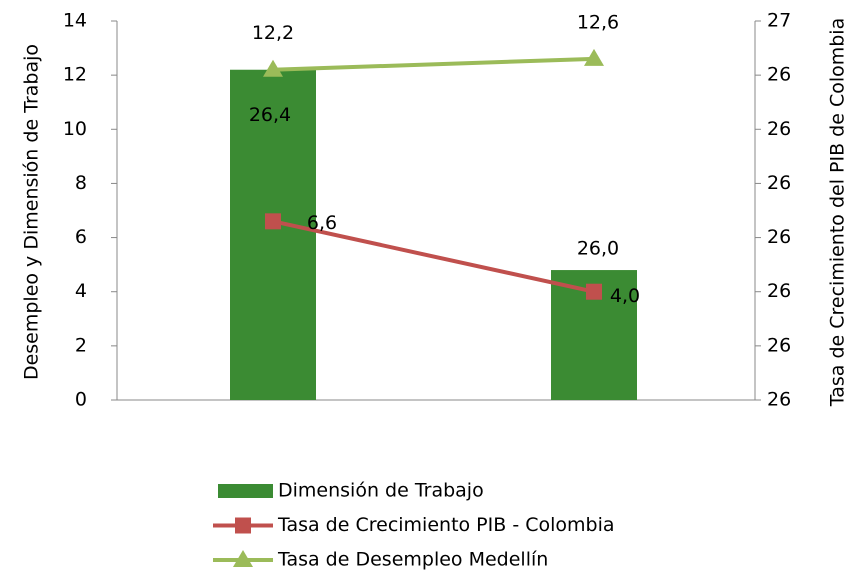 The image size is (854, 571). What do you see at coordinates (75, 129) in the screenshot?
I see `y-tick-label: 10` at bounding box center [75, 129].